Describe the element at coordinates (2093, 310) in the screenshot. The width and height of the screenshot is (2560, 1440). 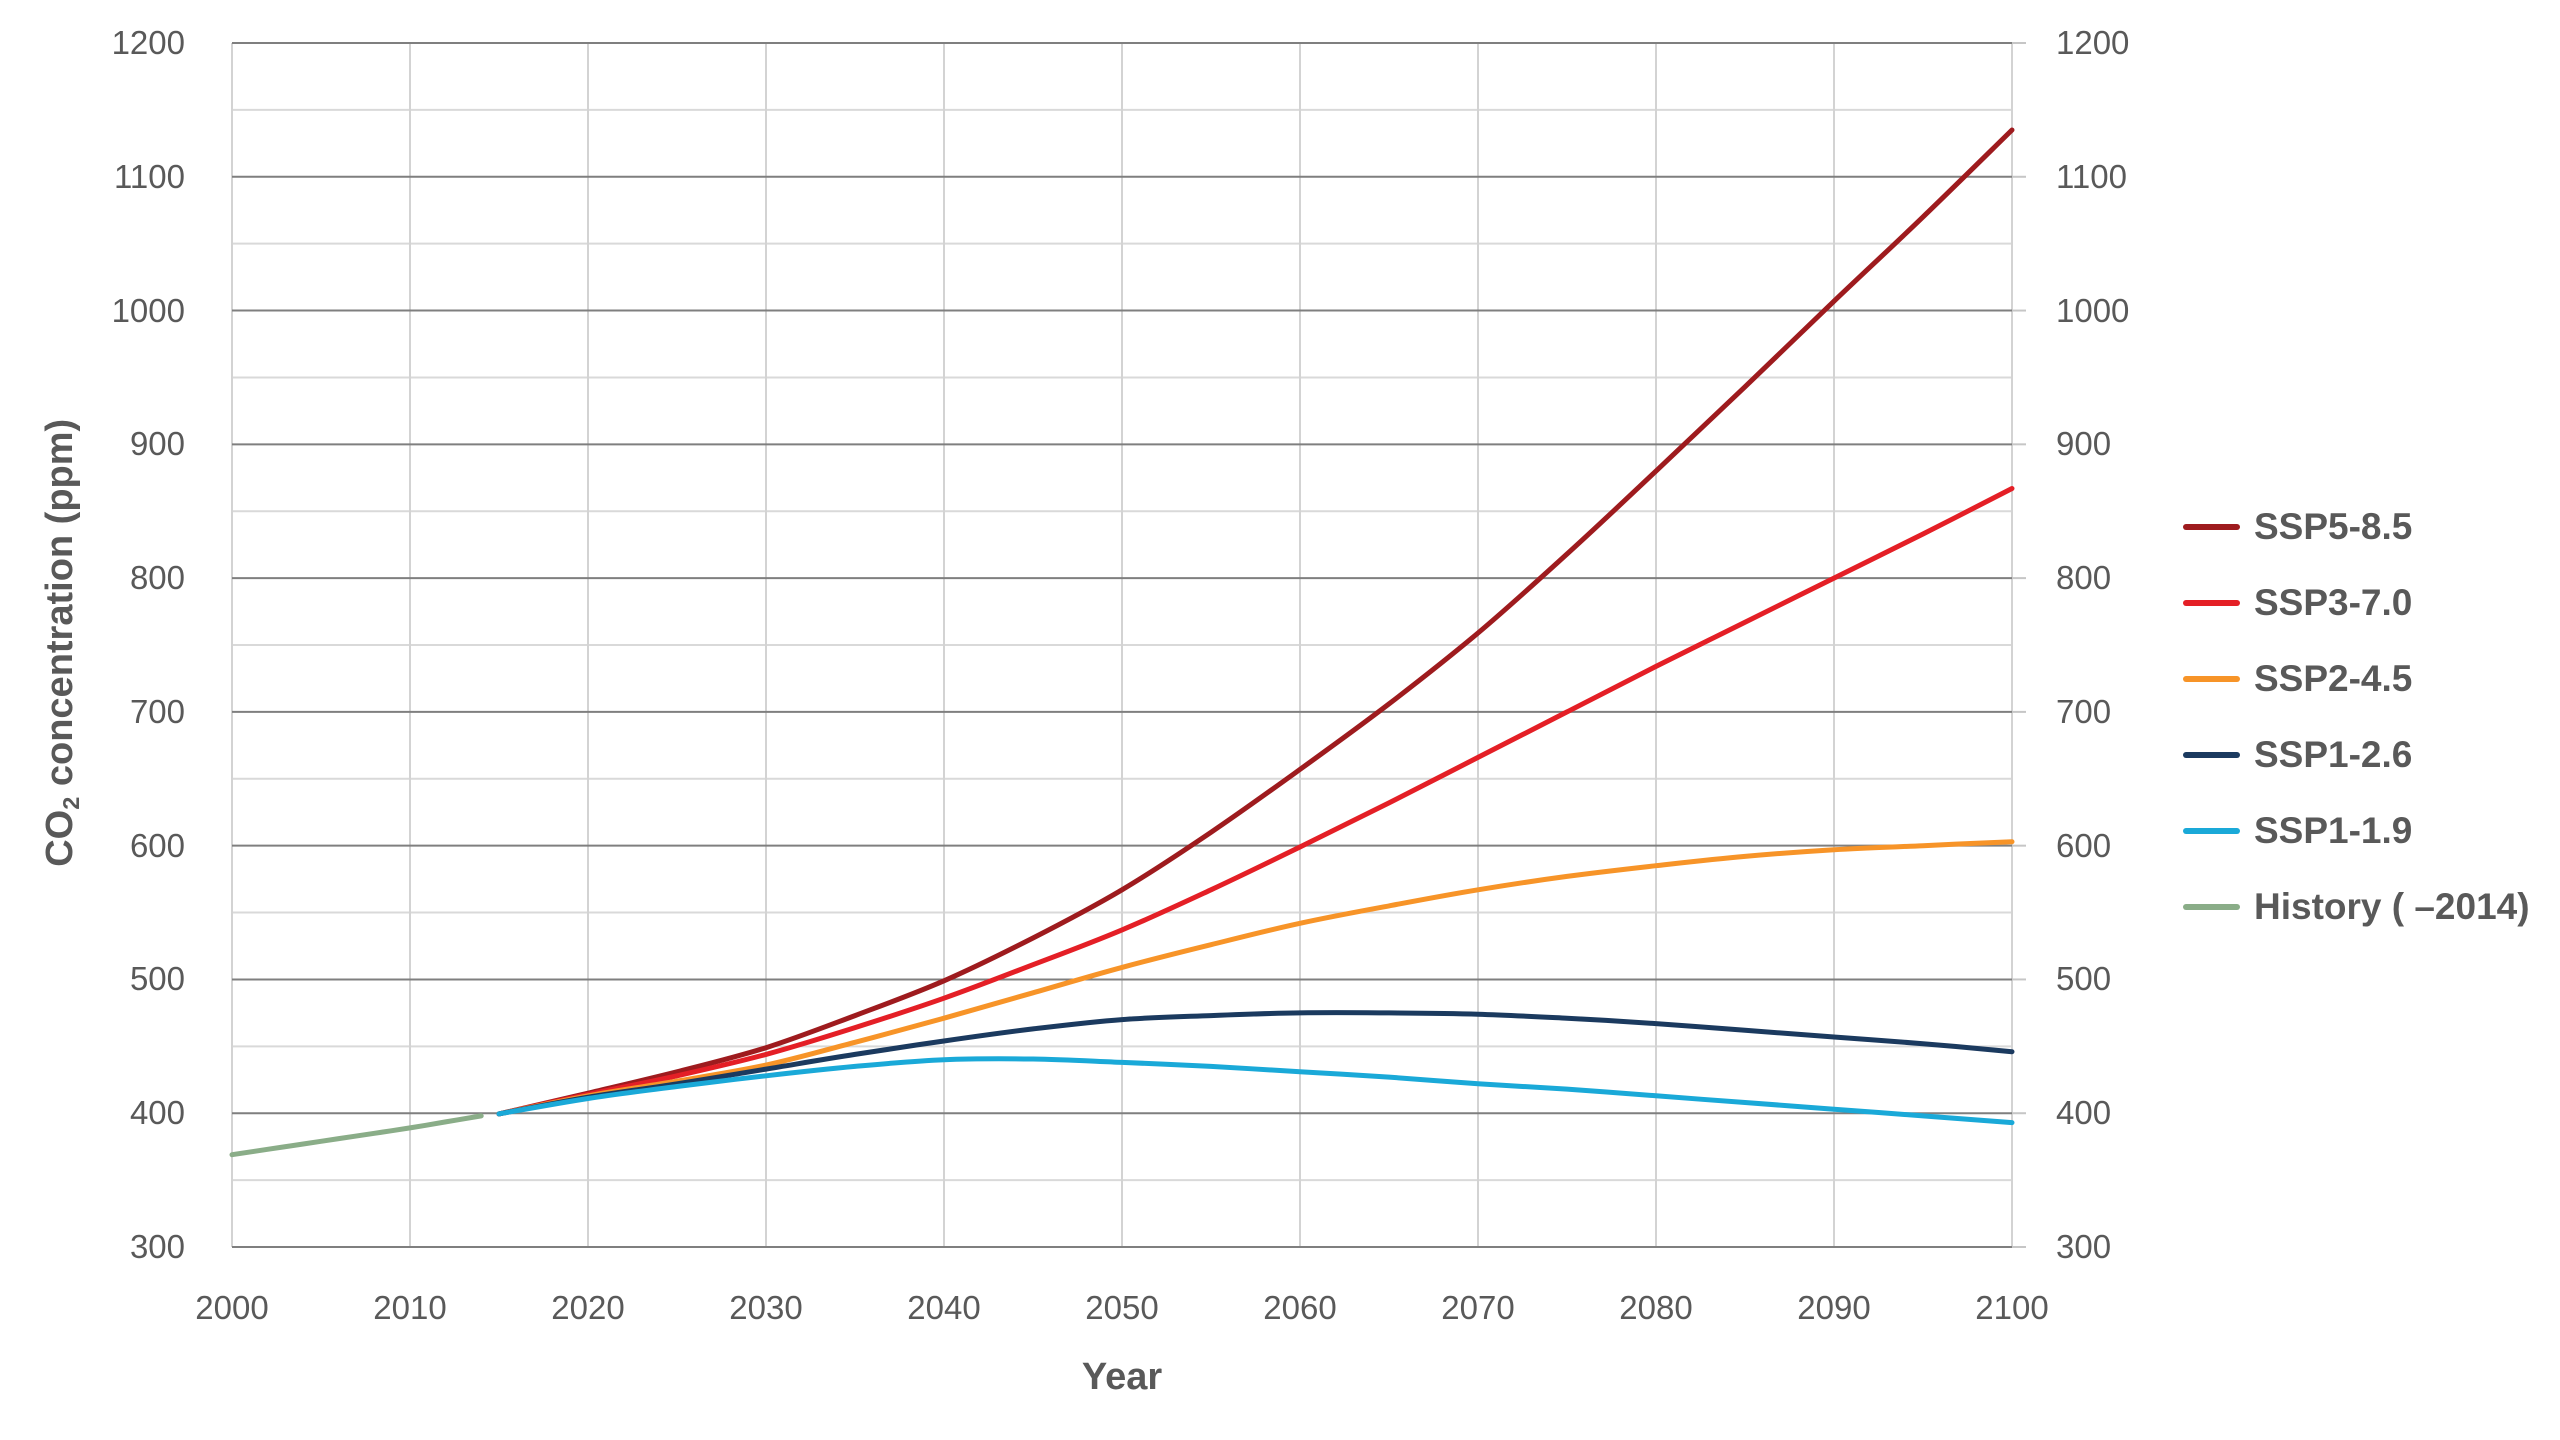
I see `y-tick-label-right: 1000` at that location.